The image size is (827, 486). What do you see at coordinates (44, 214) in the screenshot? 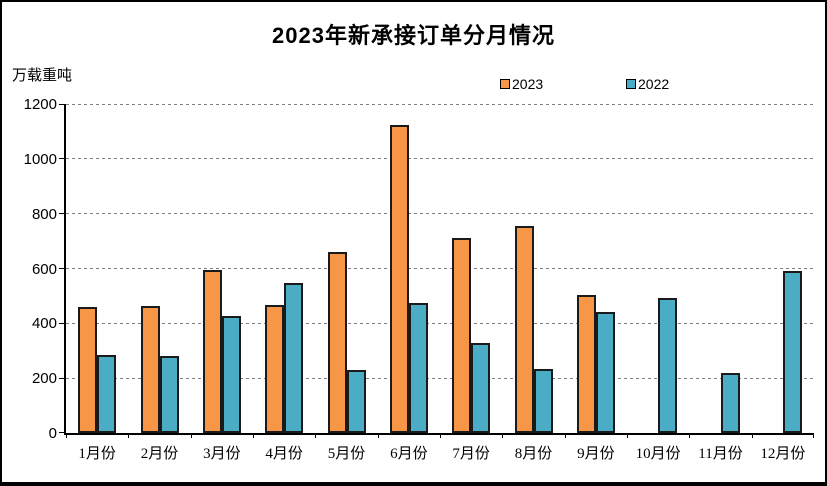
I see `y-axis-label-800: 800` at bounding box center [44, 214].